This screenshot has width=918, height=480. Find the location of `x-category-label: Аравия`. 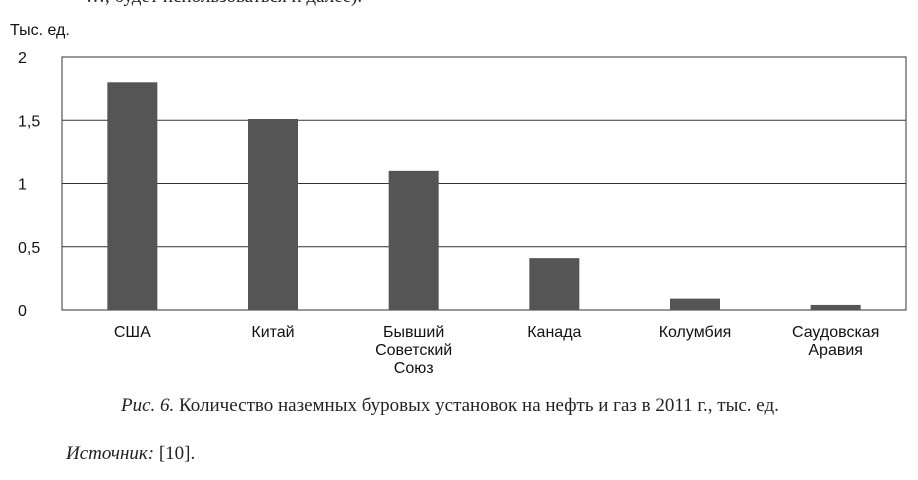

x-category-label: Аравия is located at coordinates (835, 350).